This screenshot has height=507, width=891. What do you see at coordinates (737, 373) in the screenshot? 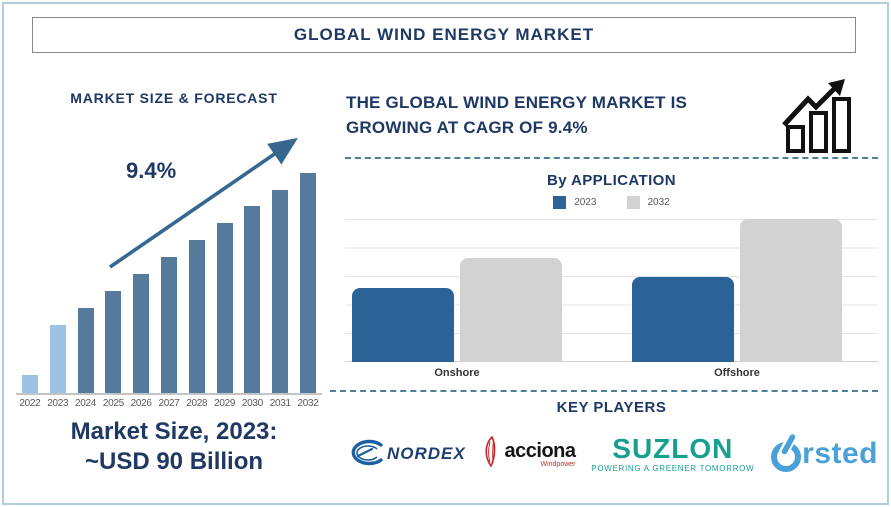
I see `application-category-label-offshore: Offshore` at bounding box center [737, 373].